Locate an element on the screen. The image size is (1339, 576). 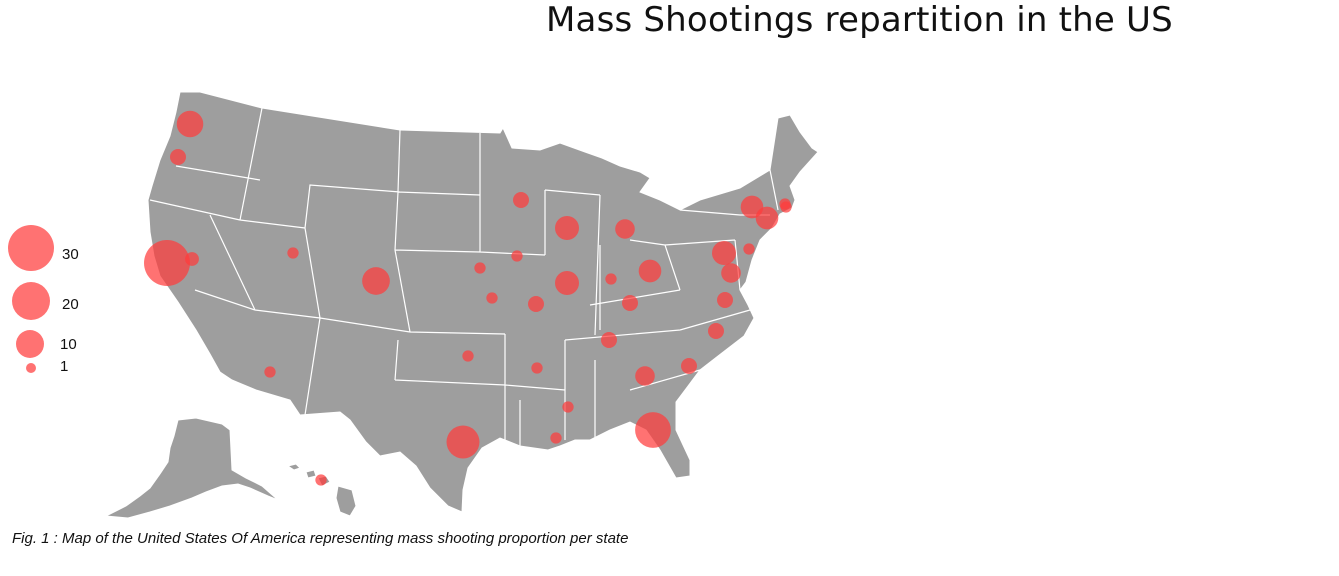
legend-label-1: 1 is located at coordinates (64, 366).